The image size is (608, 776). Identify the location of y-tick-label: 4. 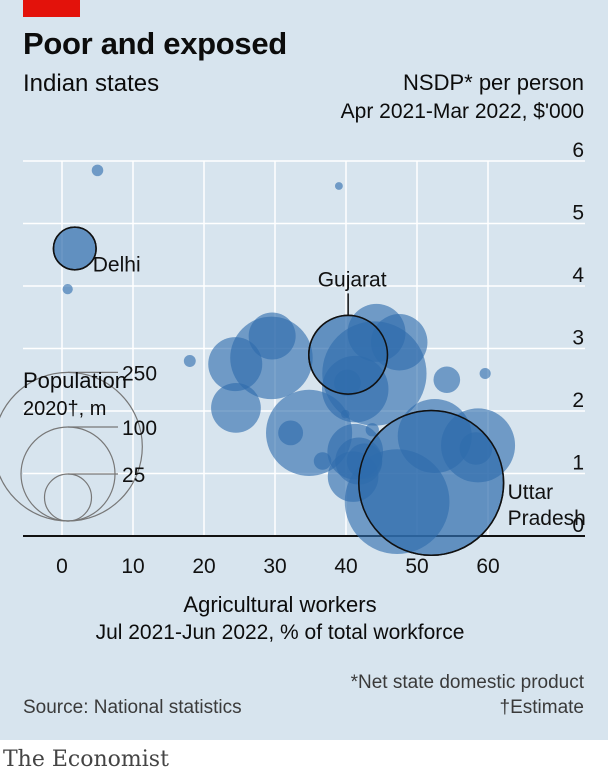
(578, 275).